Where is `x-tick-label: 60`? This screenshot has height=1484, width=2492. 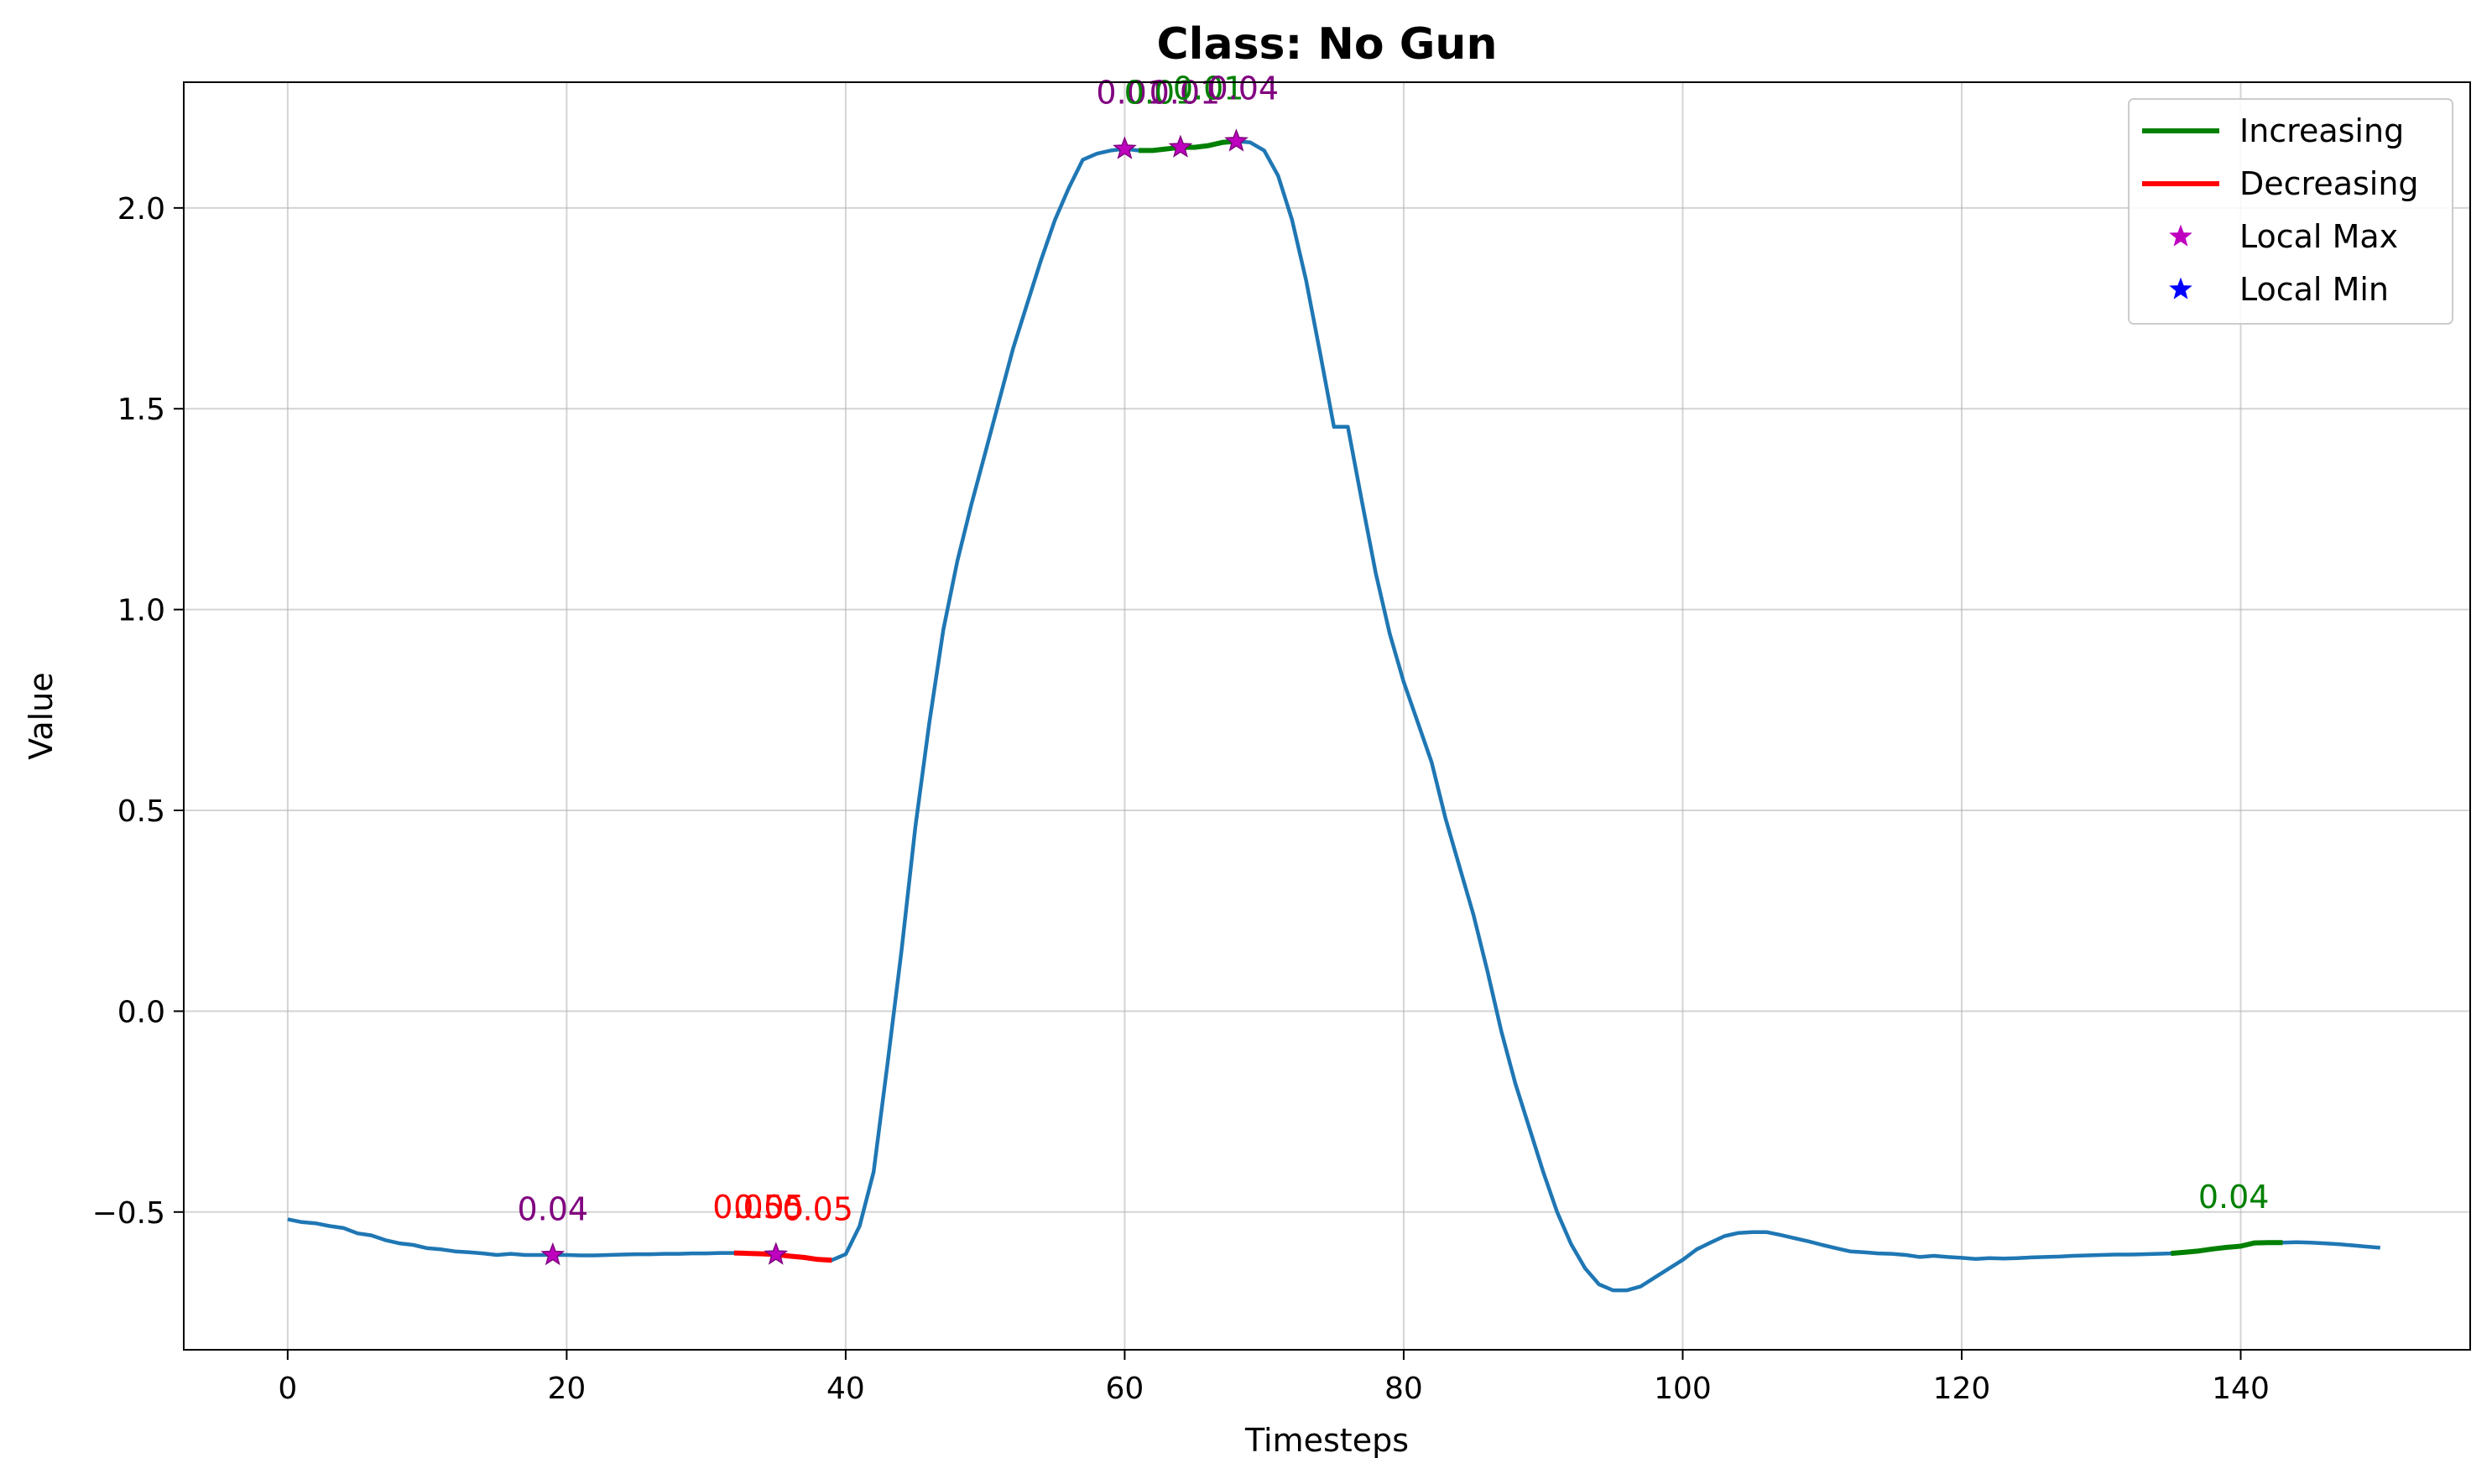
x-tick-label: 60 is located at coordinates (1125, 1389).